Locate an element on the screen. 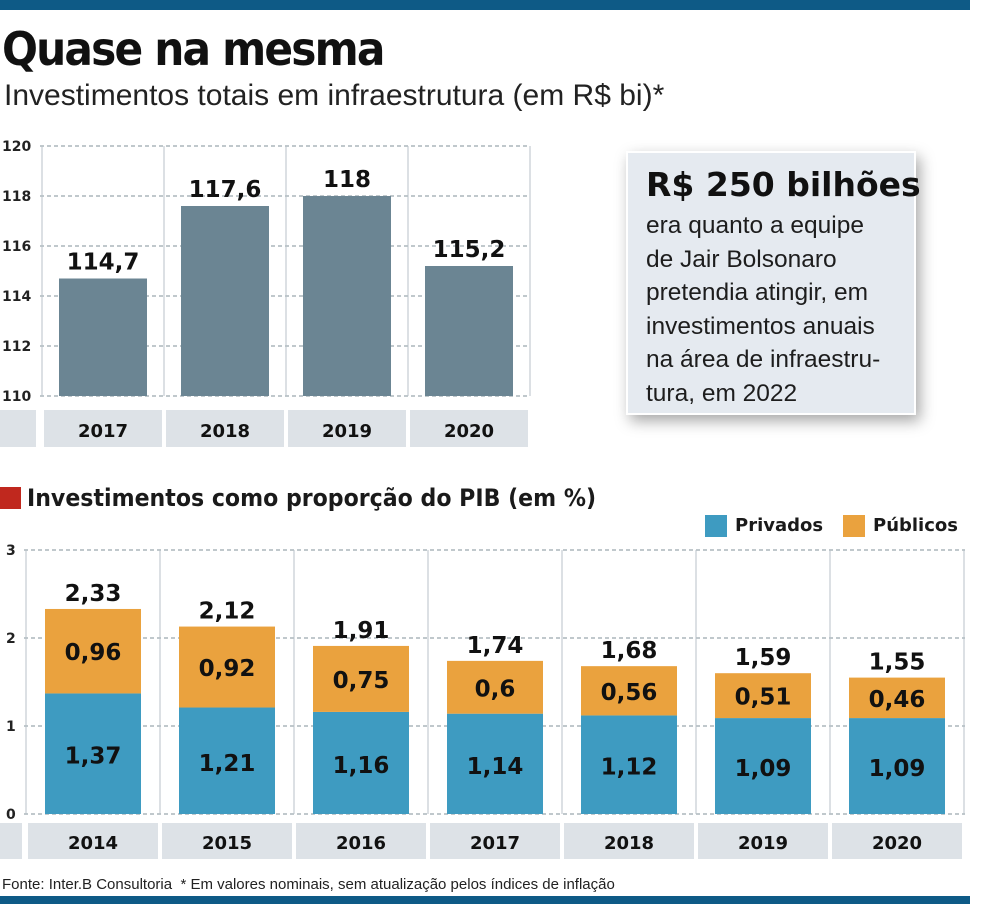  private-value-label: 1,14 is located at coordinates (495, 767).